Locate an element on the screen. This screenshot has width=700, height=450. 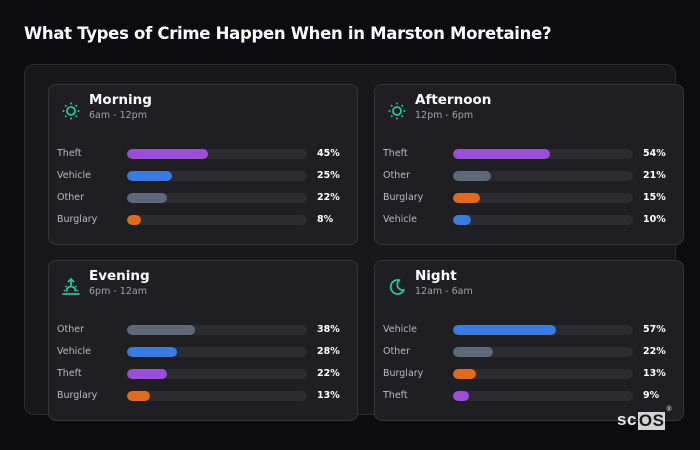
bar-row: Vehicle 10% is located at coordinates (528, 224).